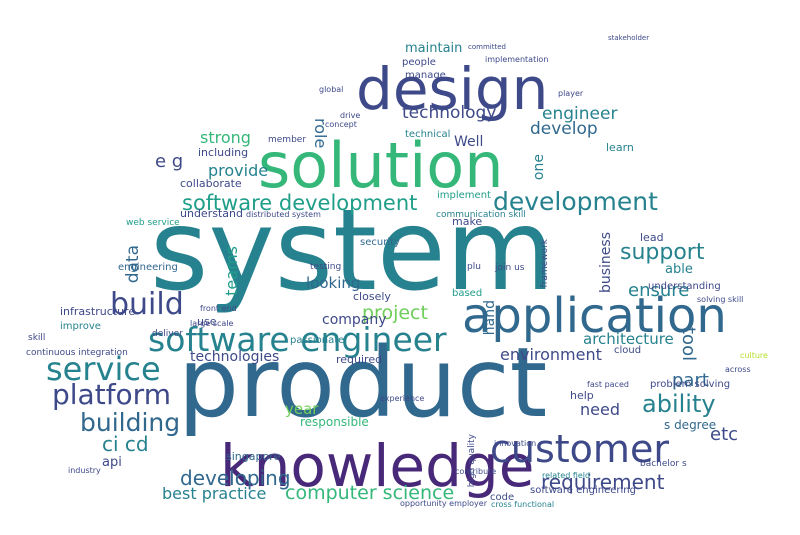 This screenshot has height=535, width=800. What do you see at coordinates (287, 140) in the screenshot?
I see `word-member: member` at bounding box center [287, 140].